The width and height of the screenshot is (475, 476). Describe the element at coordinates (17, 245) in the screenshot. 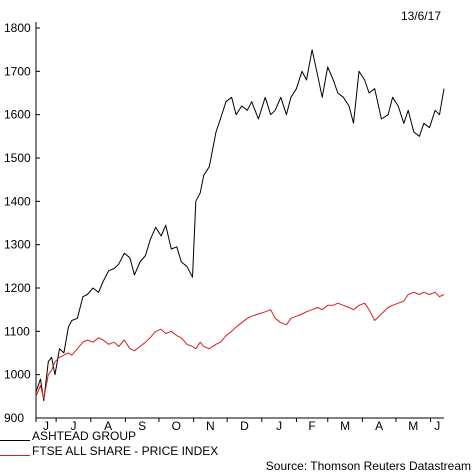

I see `y-tick-label: 1300` at that location.